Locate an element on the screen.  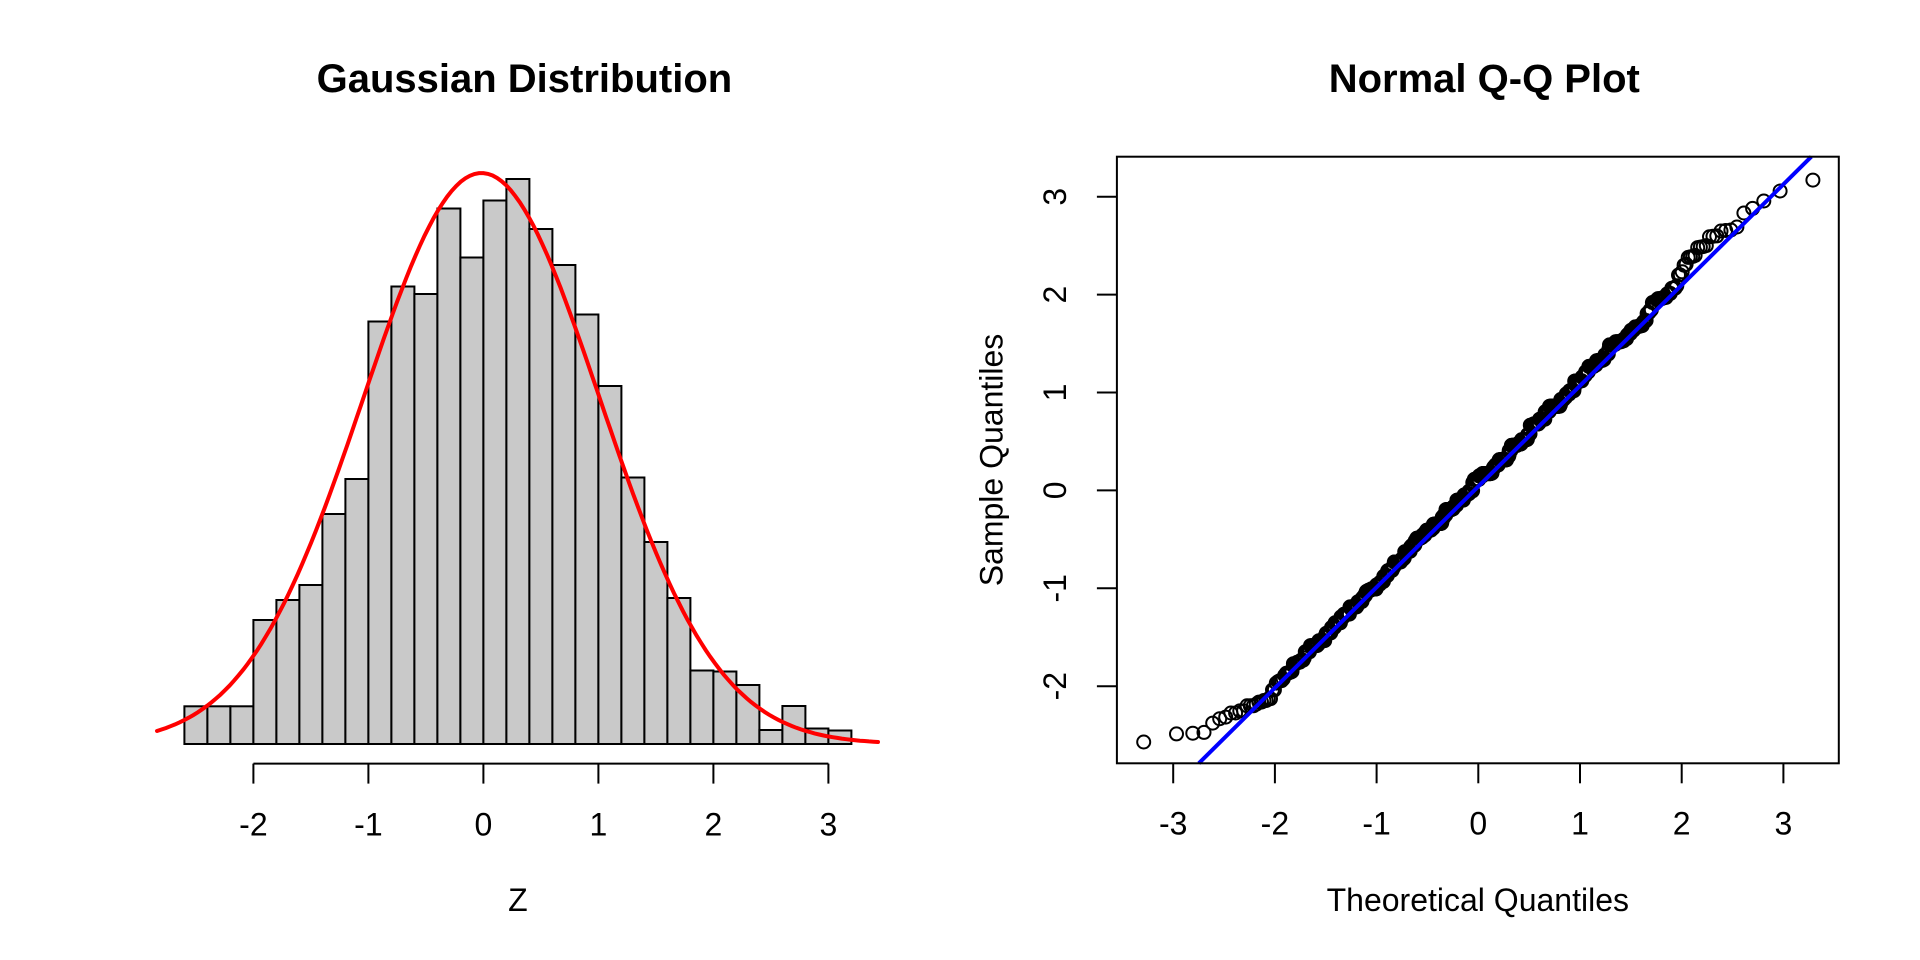
svg-text: Normal Q-Q Plot is located at coordinates (1484, 79).